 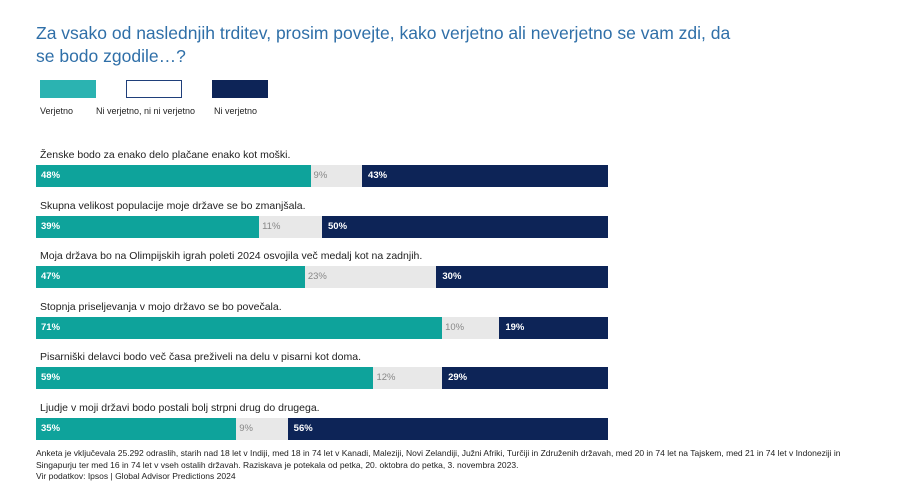 I want to click on bar-unlikely: 30%, so click(x=522, y=277).